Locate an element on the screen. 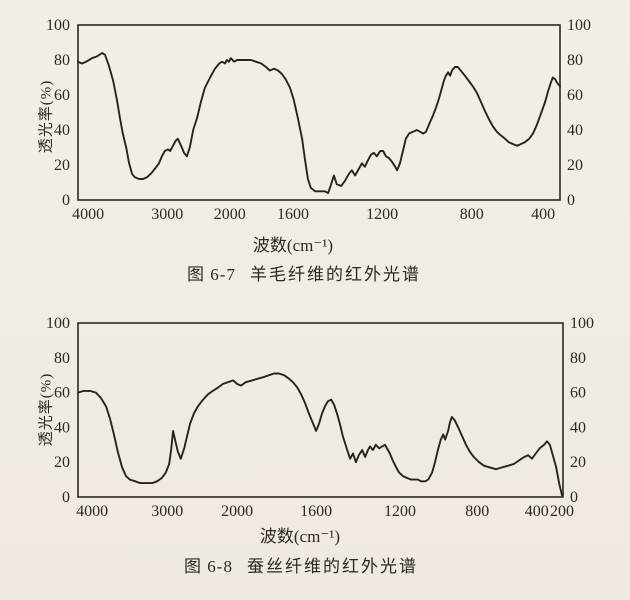 Image resolution: width=630 pixels, height=600 pixels. x-axis-title-wool: 波数(cm⁻¹) is located at coordinates (293, 245).